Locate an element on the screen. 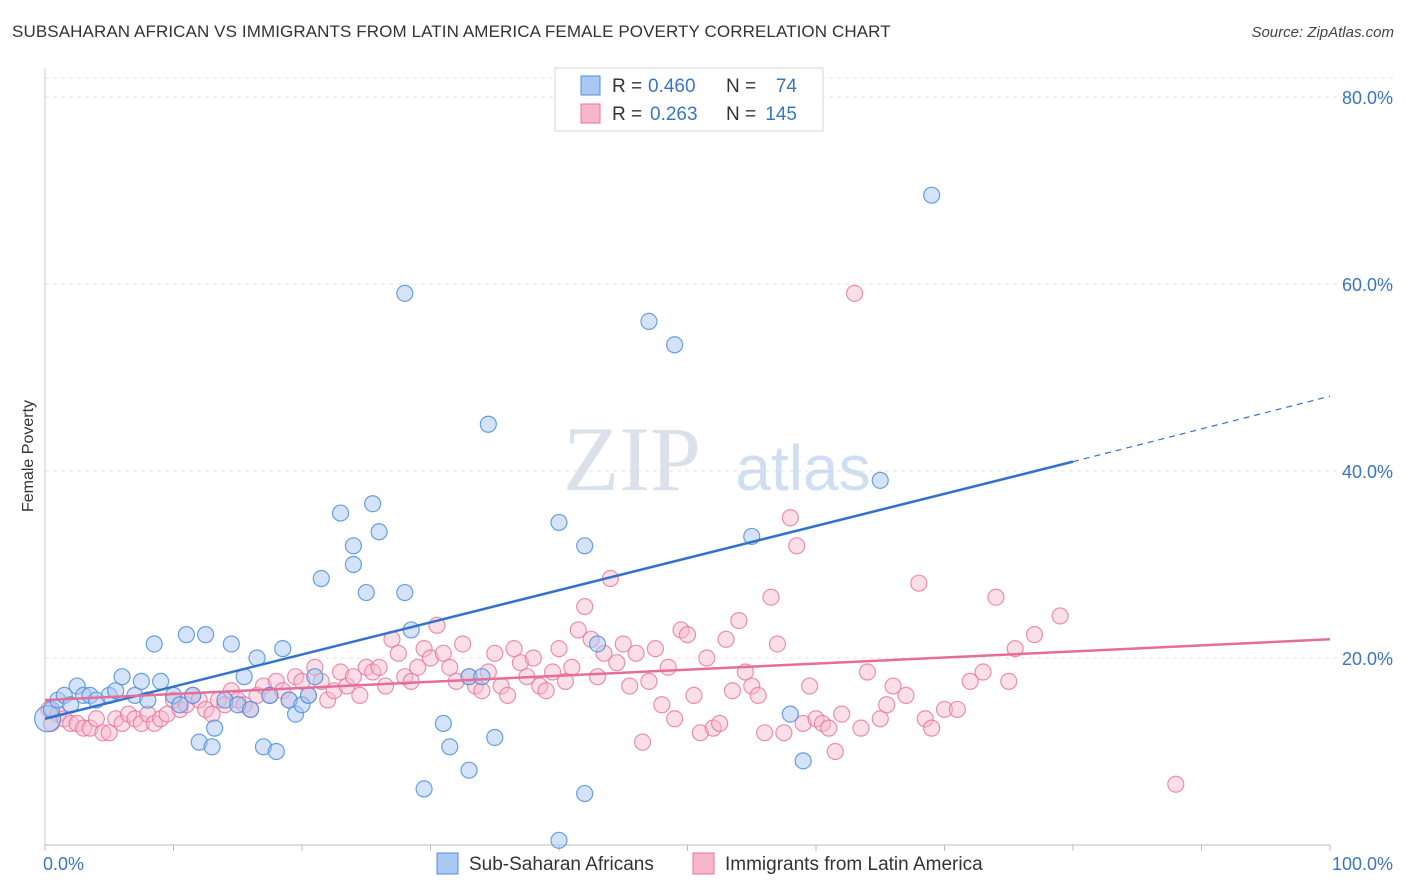  bottom-legend-swatch-pink is located at coordinates (703, 863).